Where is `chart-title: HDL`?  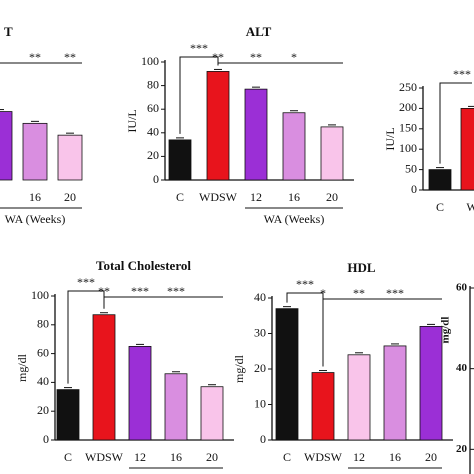 chart-title: HDL is located at coordinates (361, 267).